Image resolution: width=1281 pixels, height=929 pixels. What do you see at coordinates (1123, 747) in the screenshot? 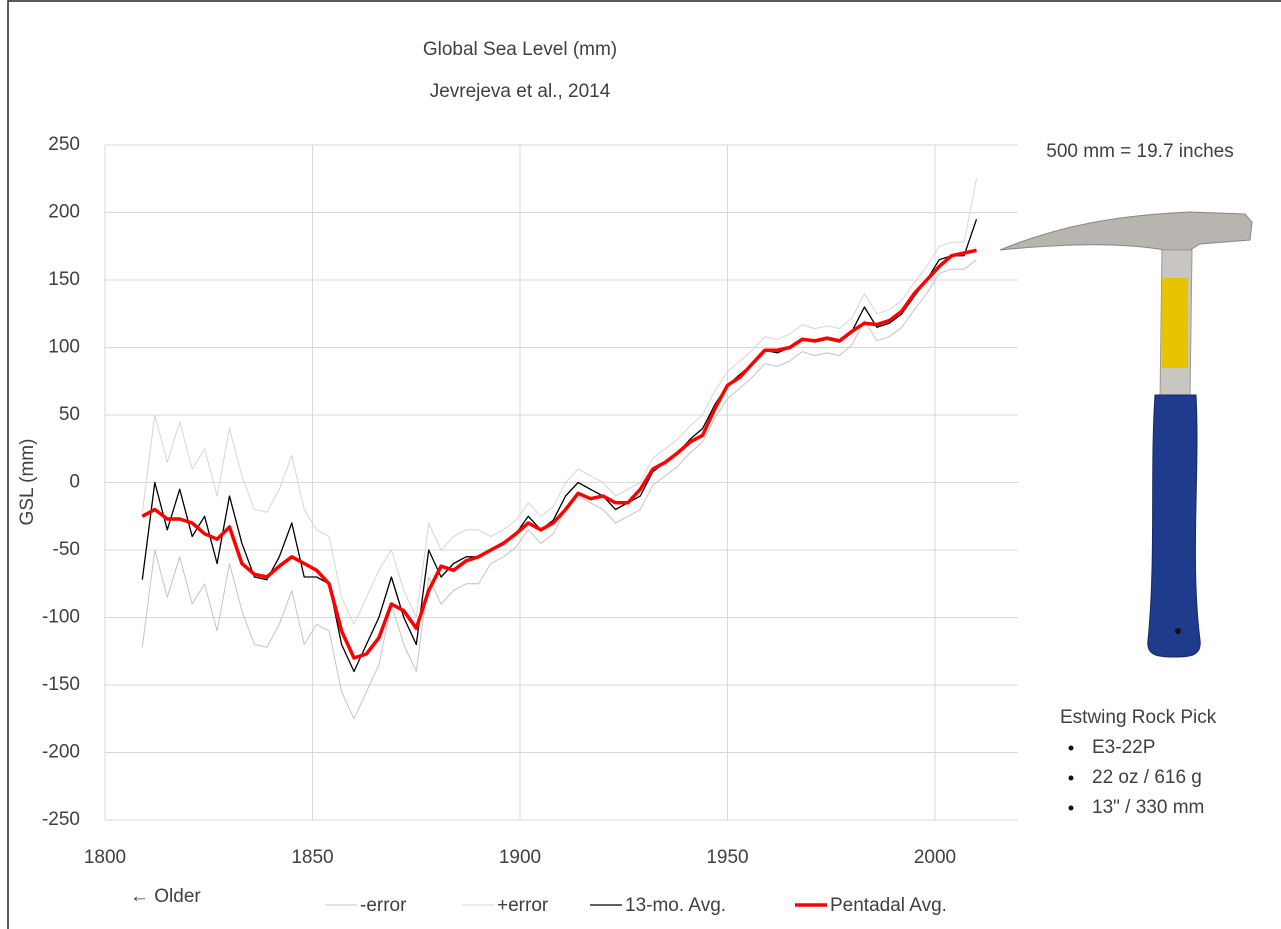
I see `list-item: E3-22P` at bounding box center [1123, 747].